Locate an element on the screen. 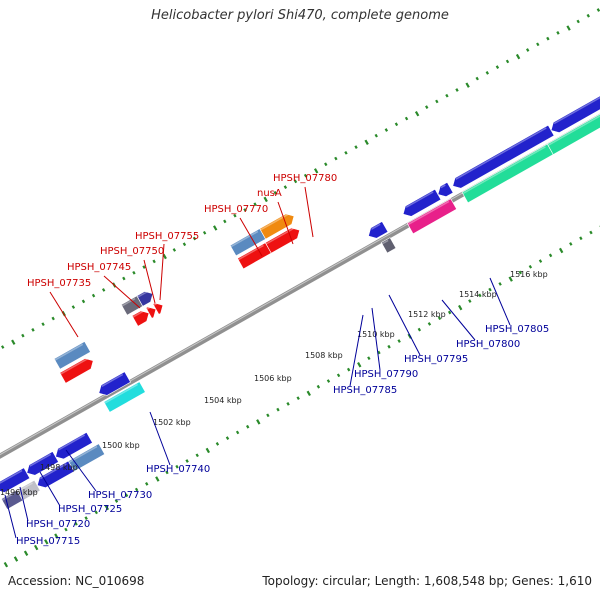 This screenshot has width=600, height=600. gene-label-forward: HPSH_07755 is located at coordinates (167, 236).